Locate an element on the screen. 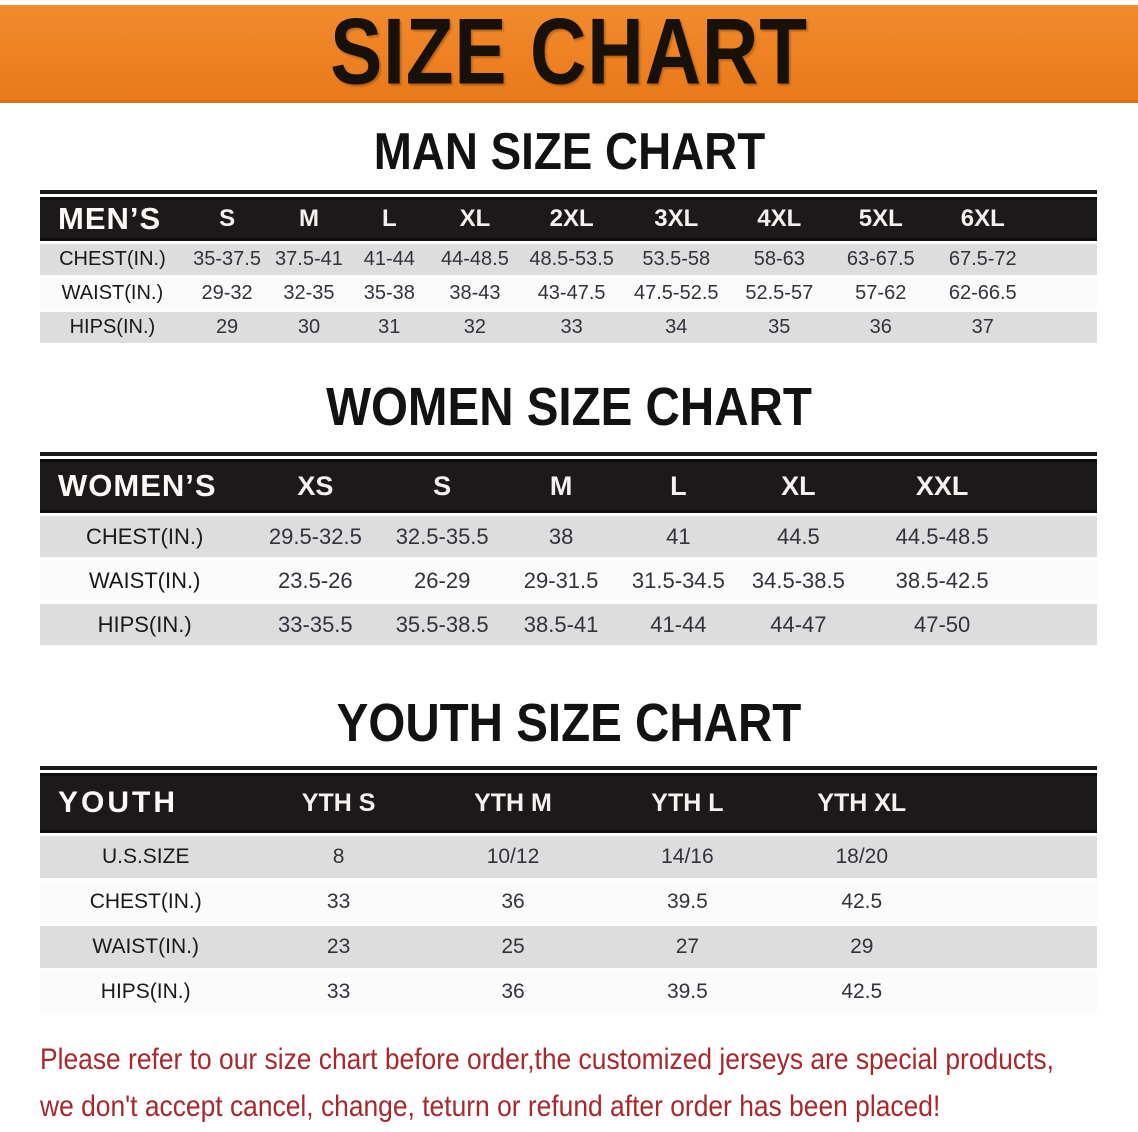 The height and width of the screenshot is (1132, 1138). data-cell: 32-35 is located at coordinates (309, 293).